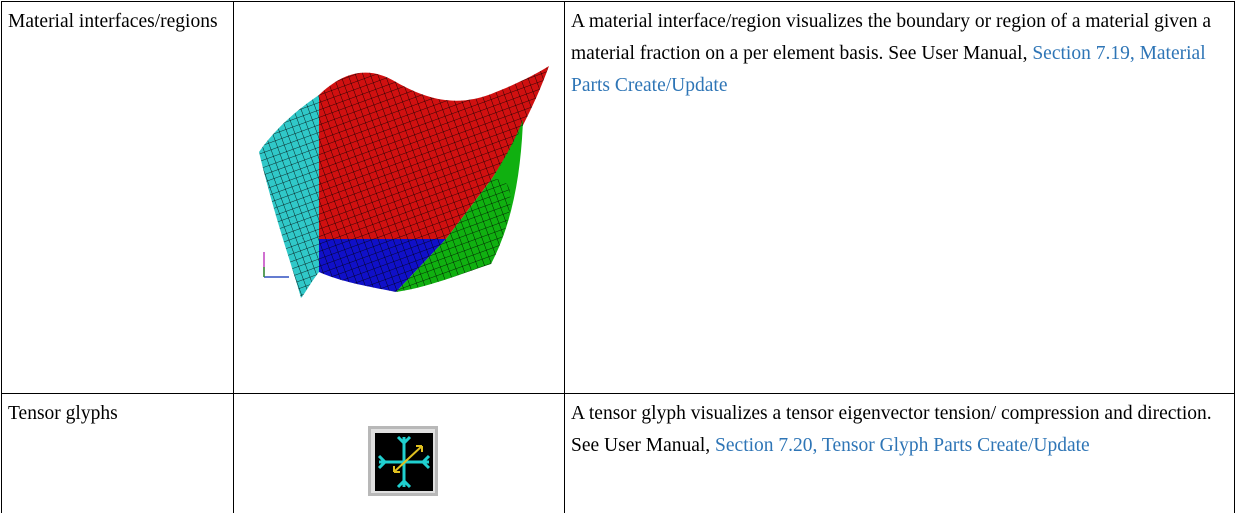 Image resolution: width=1237 pixels, height=513 pixels. I want to click on label-cell: Tensor glyphs, so click(118, 453).